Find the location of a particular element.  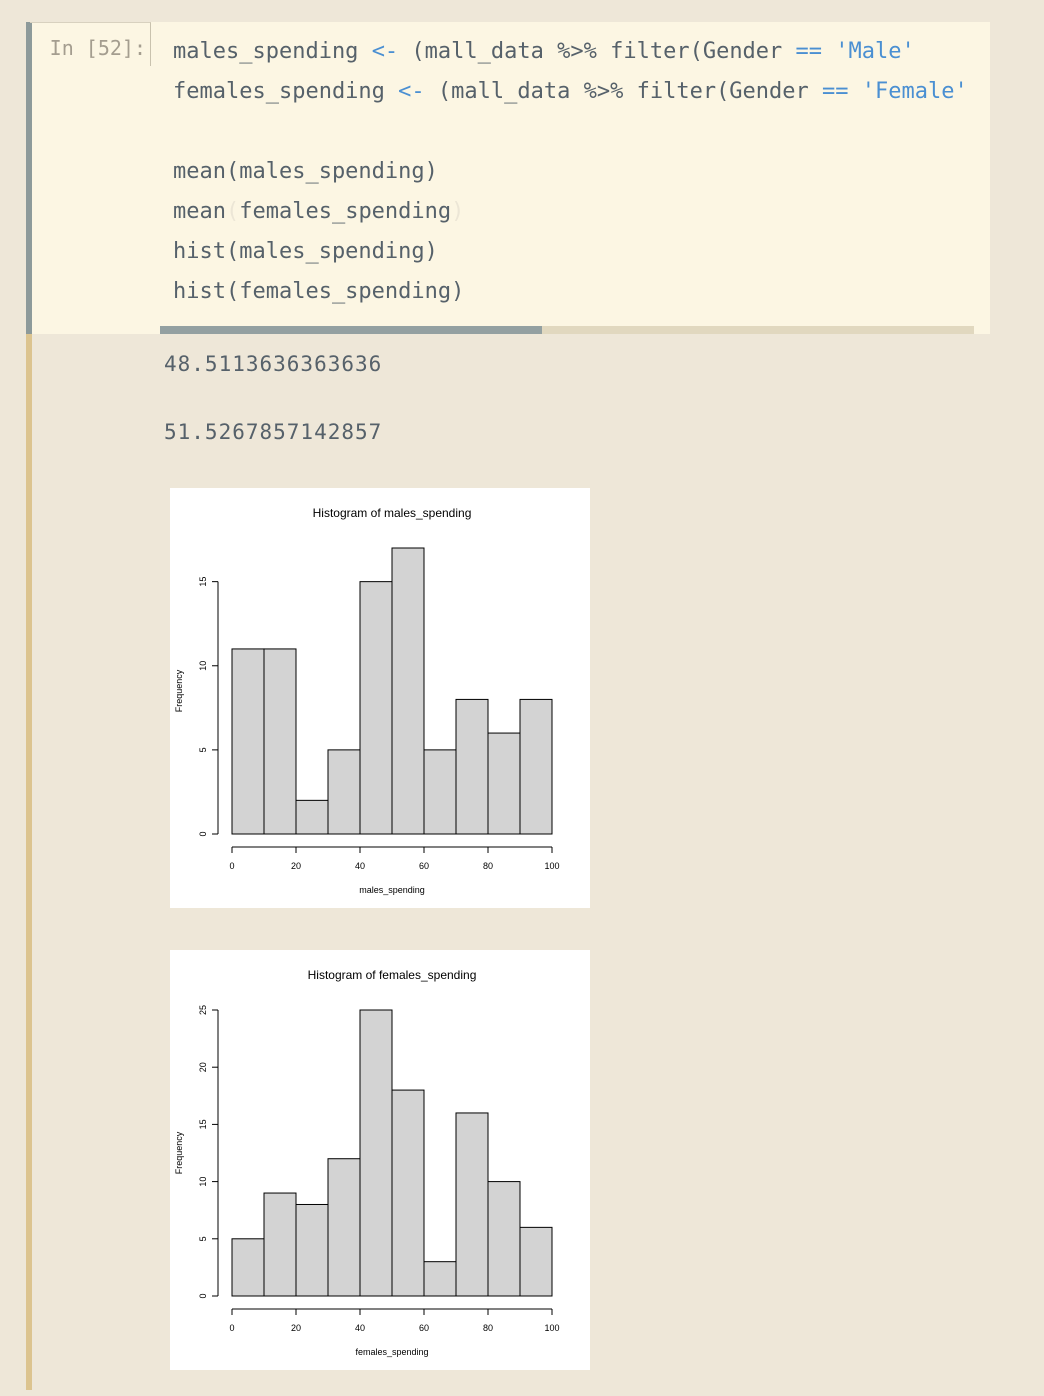

chart-title: Histogram of females_spending is located at coordinates (392, 975).